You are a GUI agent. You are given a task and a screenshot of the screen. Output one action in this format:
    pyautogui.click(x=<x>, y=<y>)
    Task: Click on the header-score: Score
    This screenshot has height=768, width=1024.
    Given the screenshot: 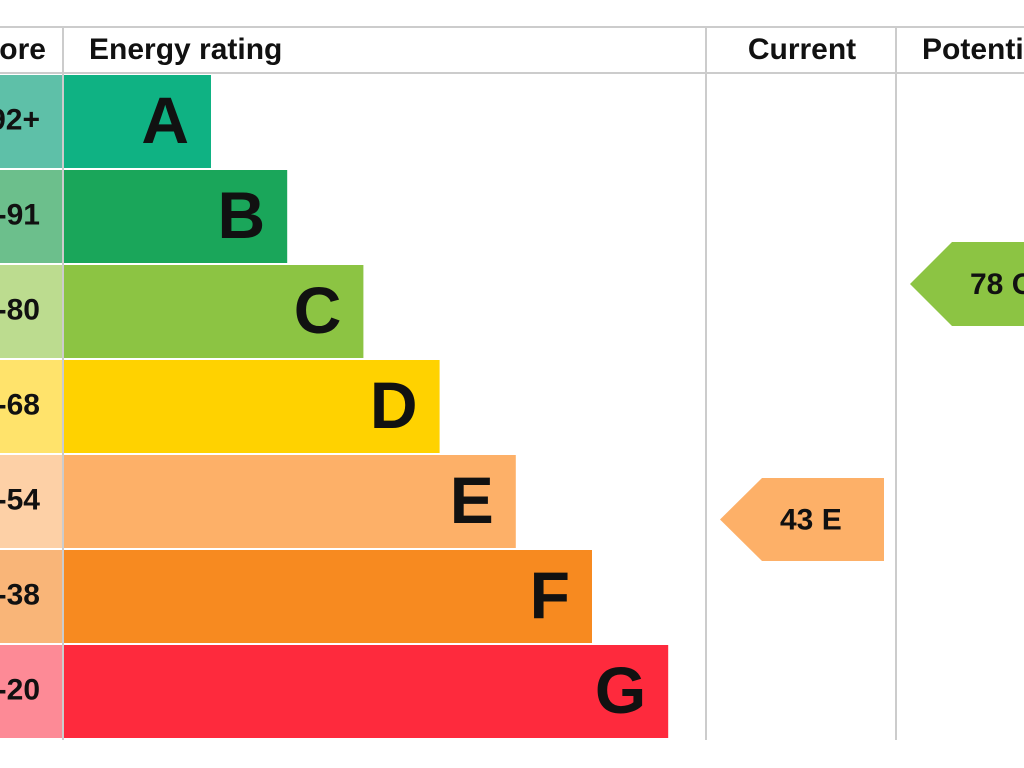 What is the action you would take?
    pyautogui.click(x=23, y=49)
    